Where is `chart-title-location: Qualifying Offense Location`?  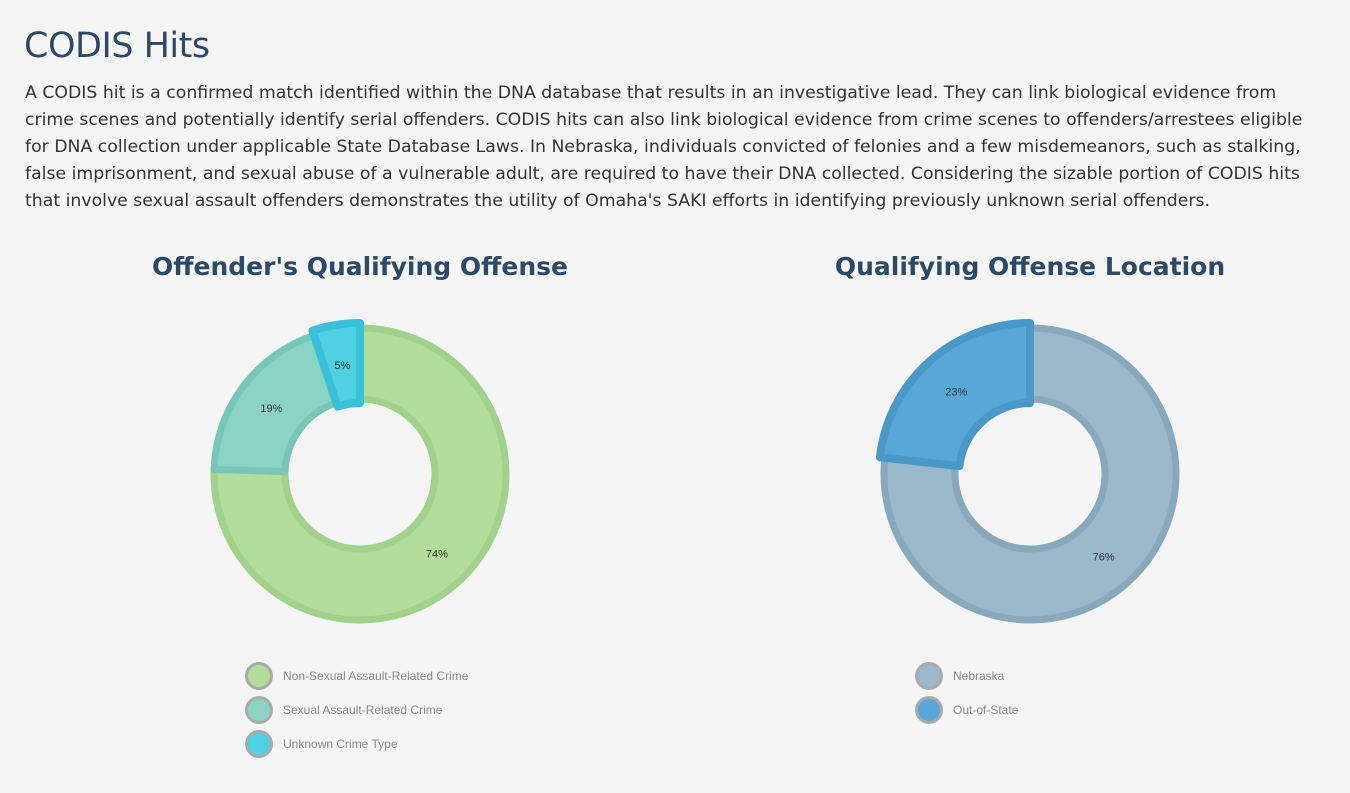 chart-title-location: Qualifying Offense Location is located at coordinates (1030, 266).